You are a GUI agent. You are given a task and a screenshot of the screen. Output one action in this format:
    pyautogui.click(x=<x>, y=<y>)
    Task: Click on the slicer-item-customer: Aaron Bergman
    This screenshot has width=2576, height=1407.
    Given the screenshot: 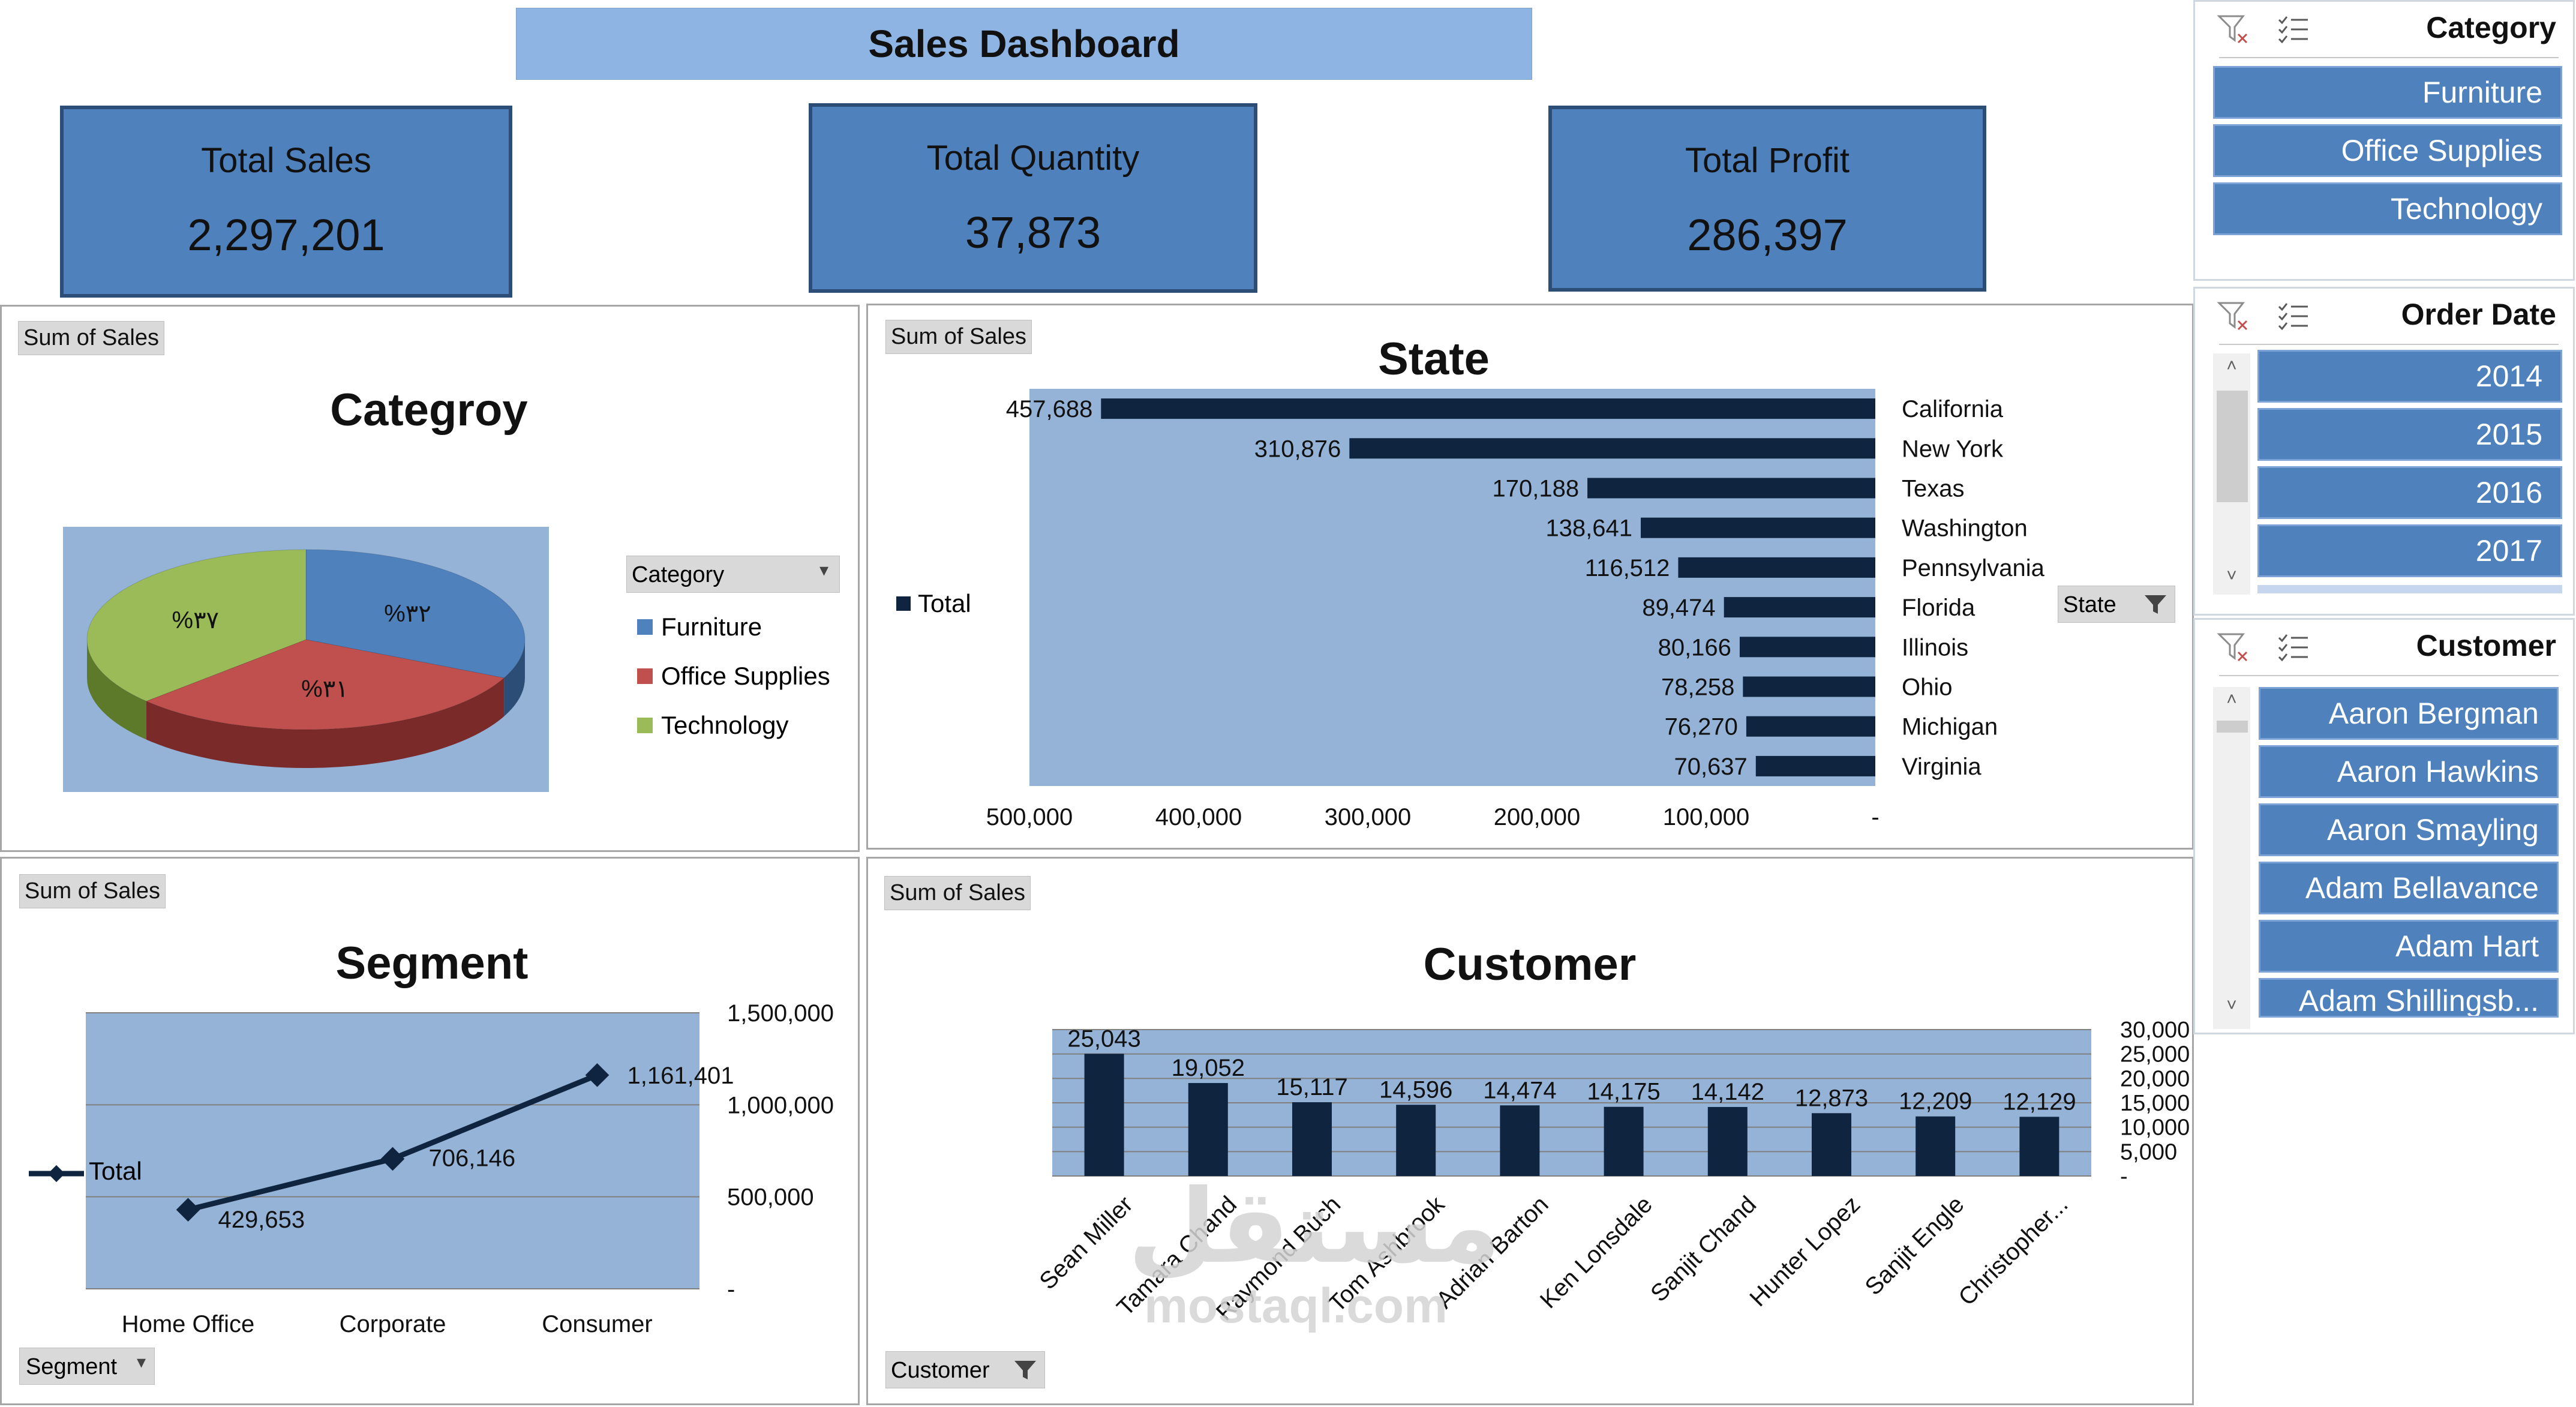 What is the action you would take?
    pyautogui.click(x=2409, y=713)
    